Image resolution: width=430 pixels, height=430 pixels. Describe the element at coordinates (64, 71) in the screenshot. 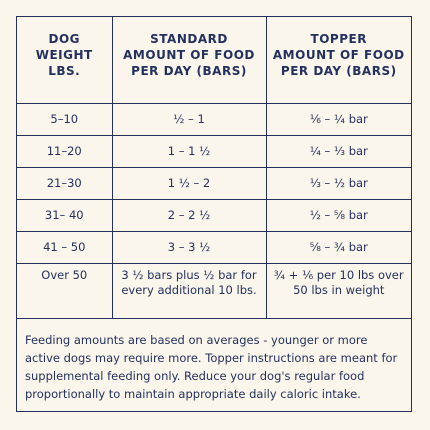

I see `header-line: LBS.` at that location.